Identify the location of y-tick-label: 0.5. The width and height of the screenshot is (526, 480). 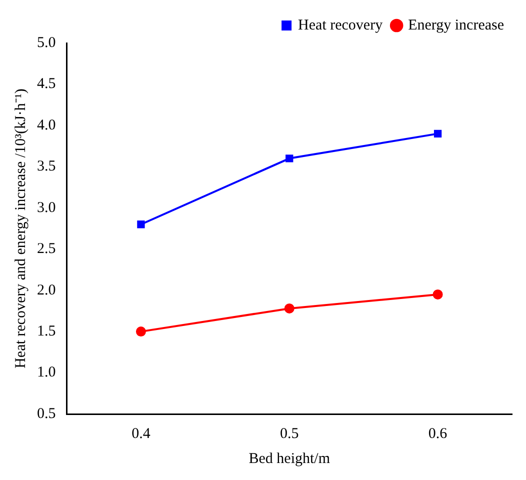
(46, 414).